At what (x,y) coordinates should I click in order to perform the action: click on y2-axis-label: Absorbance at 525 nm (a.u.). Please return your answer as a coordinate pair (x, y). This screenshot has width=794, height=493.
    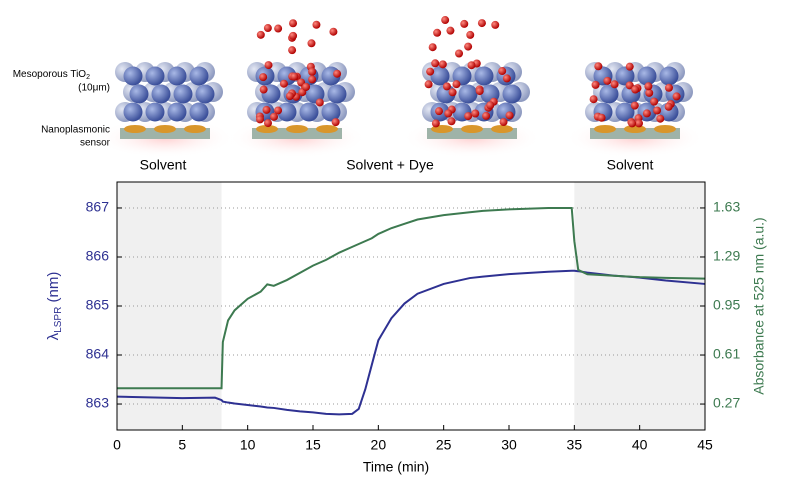
    Looking at the image, I should click on (759, 305).